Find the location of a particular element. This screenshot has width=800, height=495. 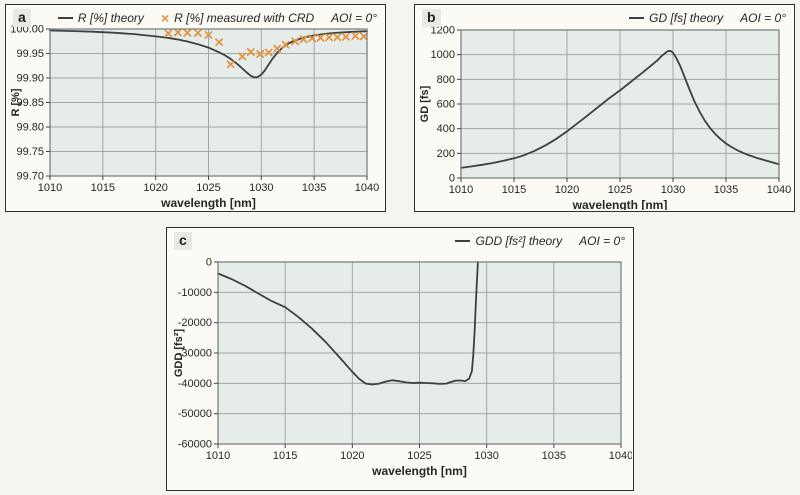

y-axis-title: R [%] is located at coordinates (16, 102).